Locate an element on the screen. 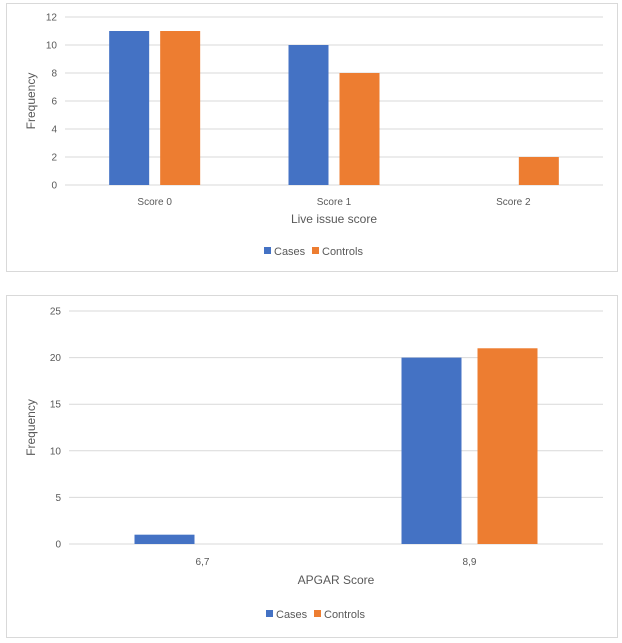 This screenshot has height=643, width=622. y-tick-label: 8 is located at coordinates (54, 74).